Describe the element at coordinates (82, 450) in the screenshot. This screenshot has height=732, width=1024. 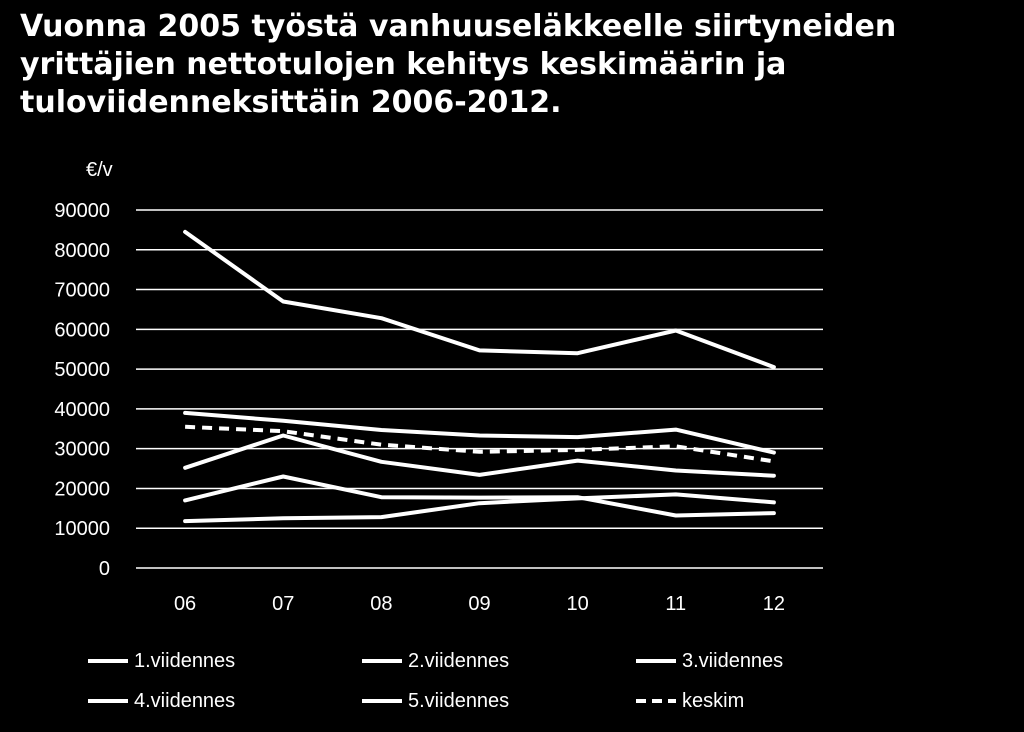
I see `y-tick-label: 30000` at that location.